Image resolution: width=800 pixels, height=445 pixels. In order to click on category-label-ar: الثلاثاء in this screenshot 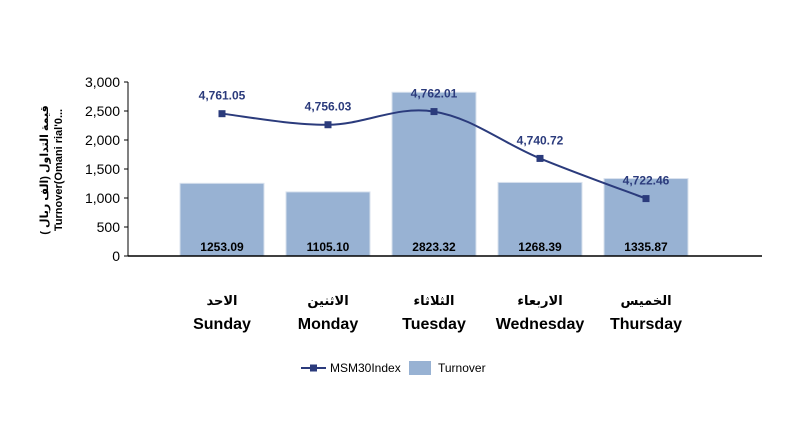, I will do `click(434, 300)`.